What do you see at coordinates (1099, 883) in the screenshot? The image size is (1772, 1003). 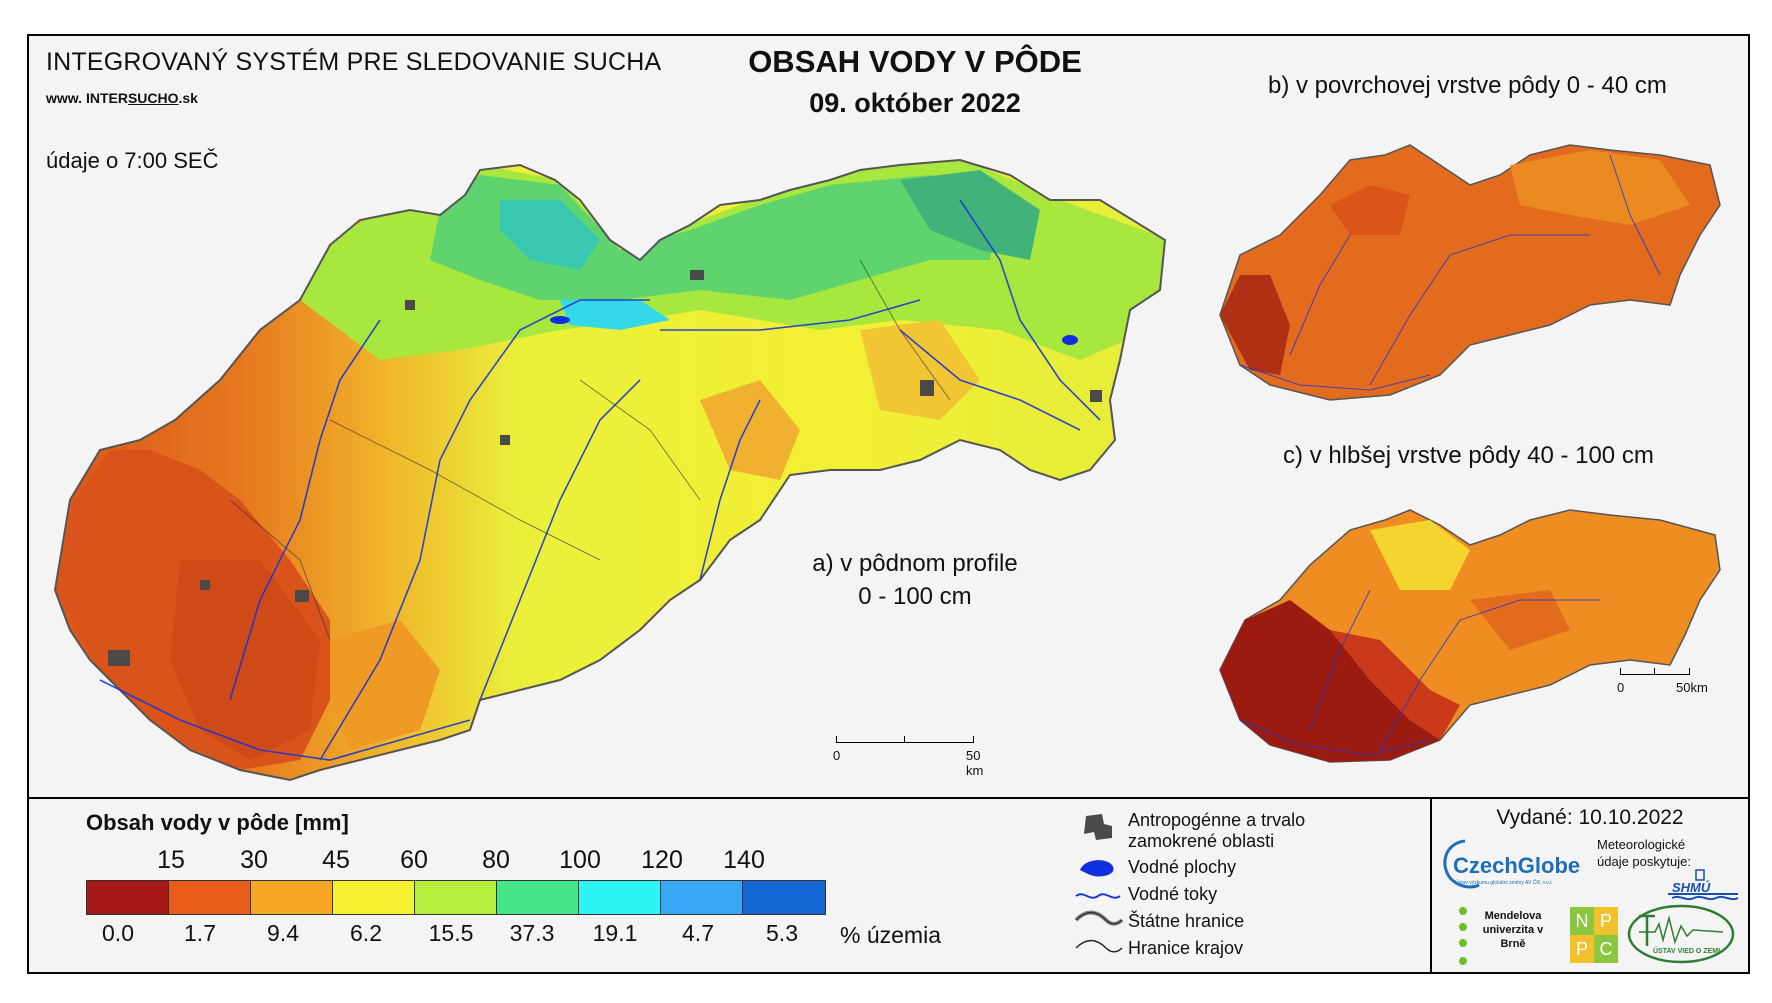 I see `symbols-legend-icons` at bounding box center [1099, 883].